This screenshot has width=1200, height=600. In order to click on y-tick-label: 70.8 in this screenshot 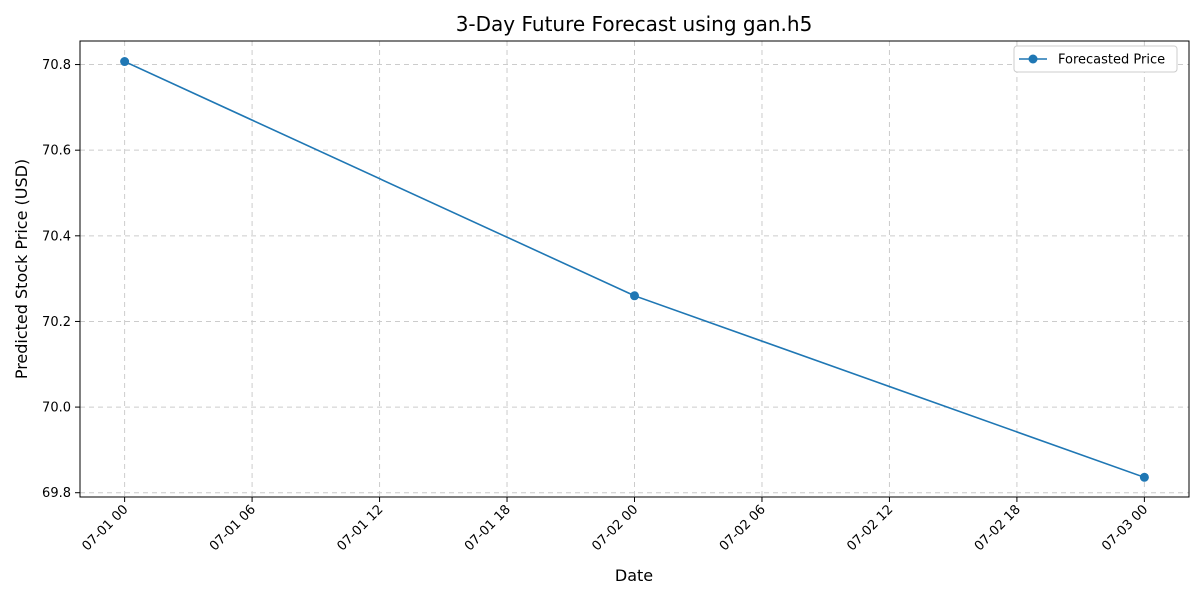, I will do `click(56, 65)`.